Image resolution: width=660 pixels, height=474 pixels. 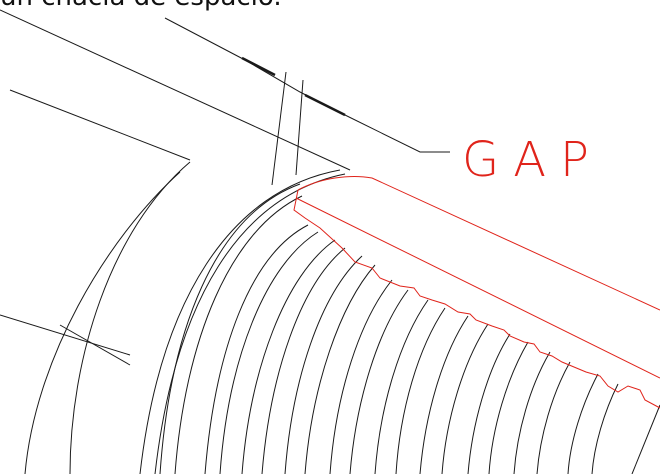 What do you see at coordinates (287, 128) in the screenshot?
I see `gap-indicator-lines` at bounding box center [287, 128].